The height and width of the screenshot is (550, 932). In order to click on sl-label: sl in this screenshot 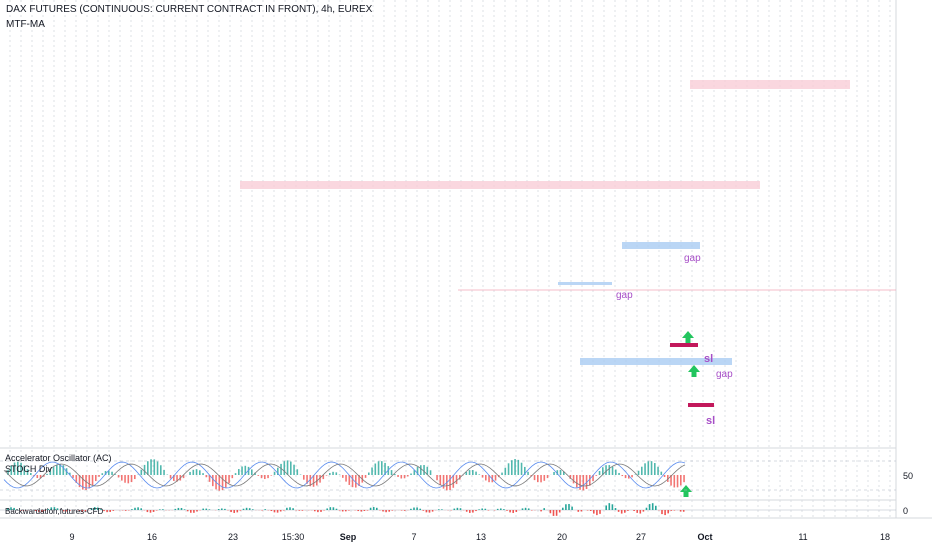, I will do `click(708, 359)`.